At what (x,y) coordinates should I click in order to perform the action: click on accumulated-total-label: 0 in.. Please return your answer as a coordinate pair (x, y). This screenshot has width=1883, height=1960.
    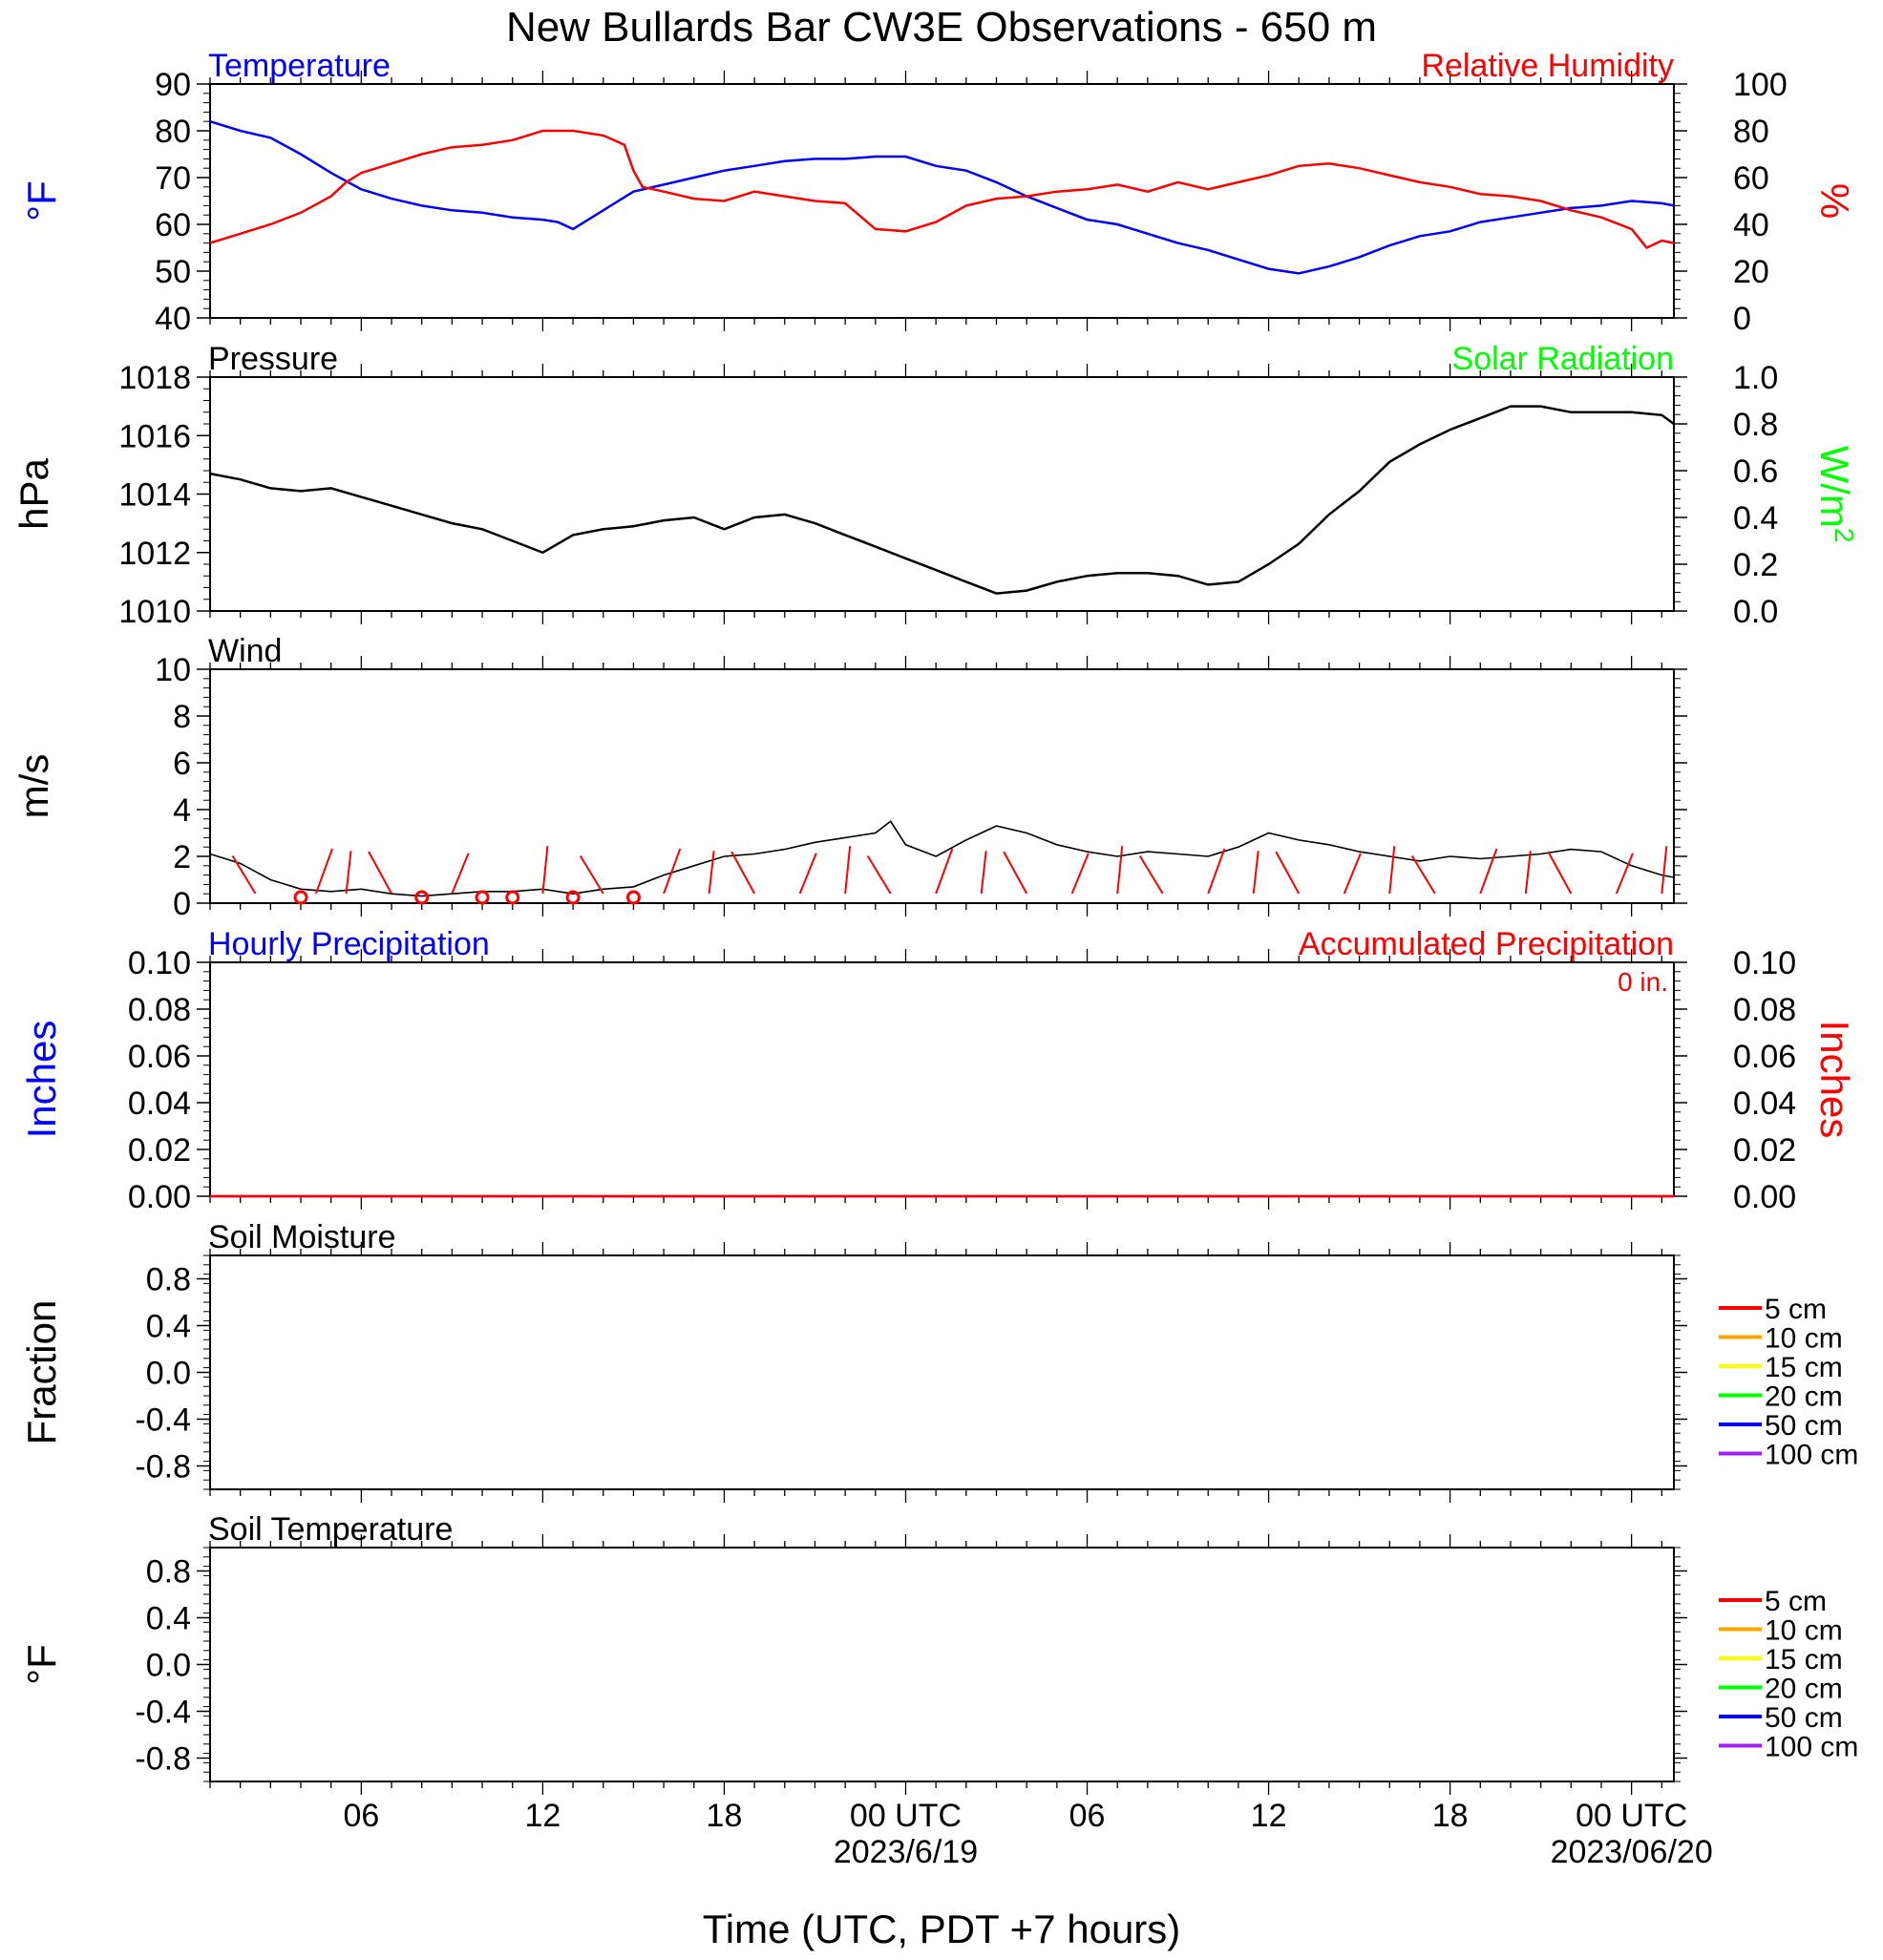
    Looking at the image, I should click on (1643, 982).